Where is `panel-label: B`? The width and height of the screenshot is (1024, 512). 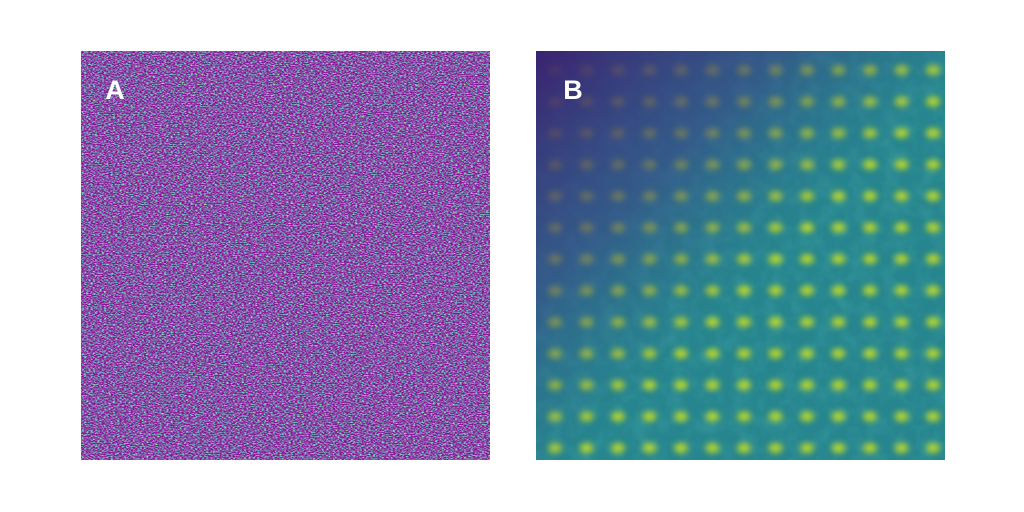
panel-label: B is located at coordinates (573, 90).